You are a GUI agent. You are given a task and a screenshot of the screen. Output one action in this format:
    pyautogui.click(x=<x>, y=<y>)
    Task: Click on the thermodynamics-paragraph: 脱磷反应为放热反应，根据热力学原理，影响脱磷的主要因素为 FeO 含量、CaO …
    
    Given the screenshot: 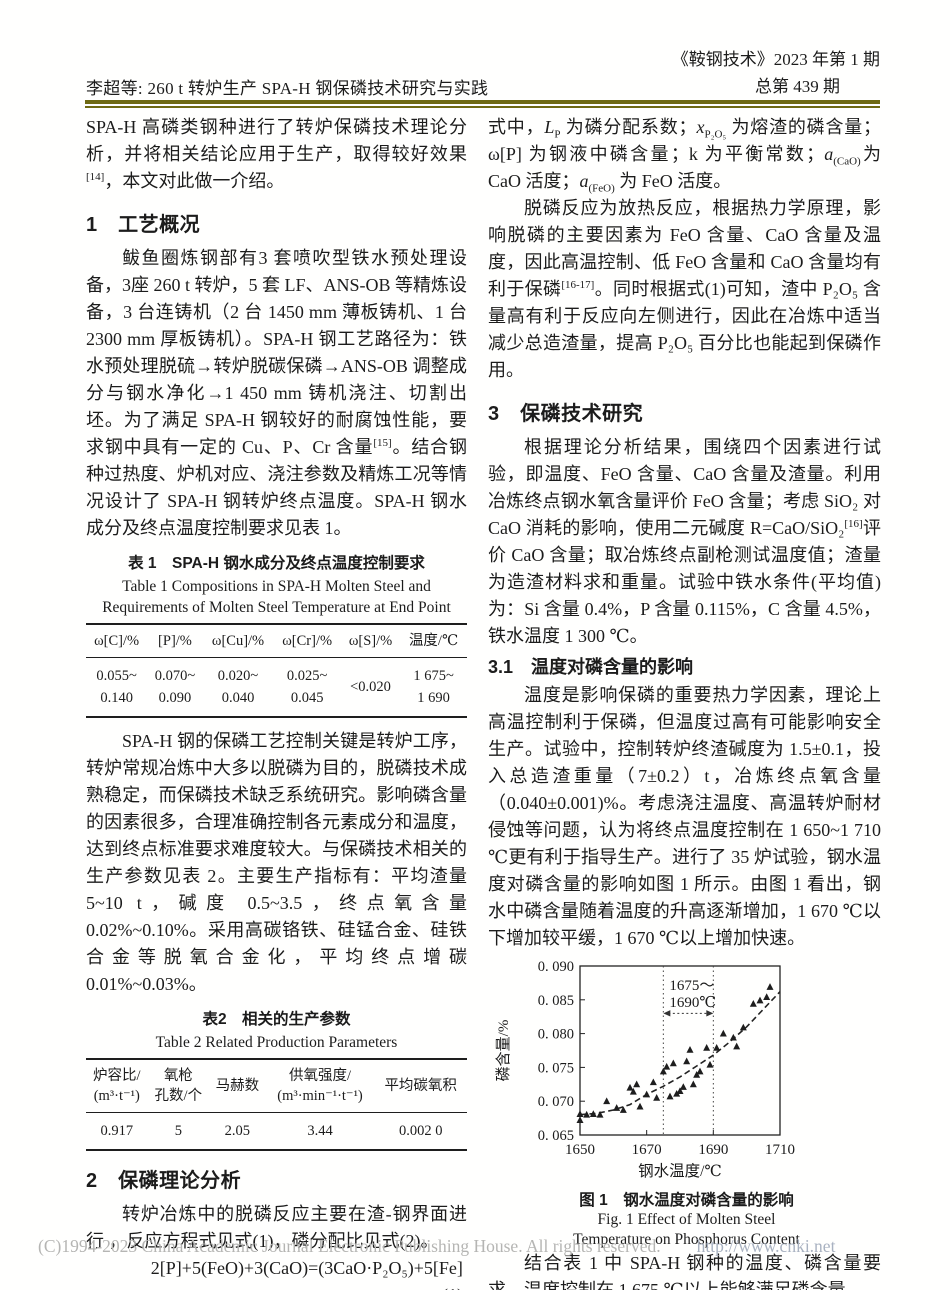 What is the action you would take?
    pyautogui.click(x=684, y=289)
    